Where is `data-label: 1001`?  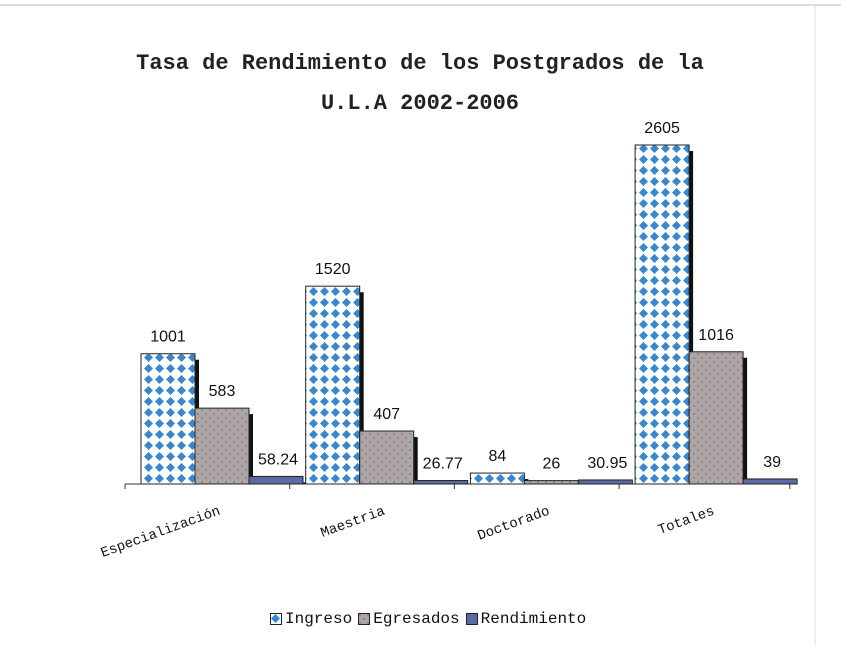
data-label: 1001 is located at coordinates (168, 337).